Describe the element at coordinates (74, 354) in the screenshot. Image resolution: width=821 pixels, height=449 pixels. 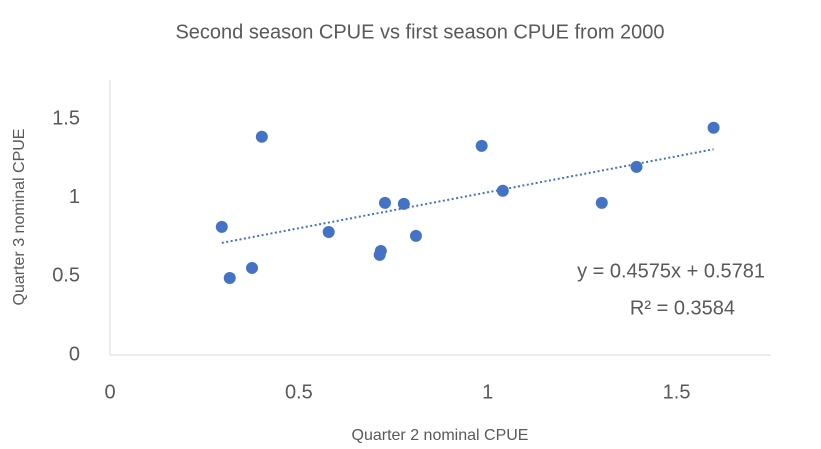
I see `y-tick-label: 0` at that location.